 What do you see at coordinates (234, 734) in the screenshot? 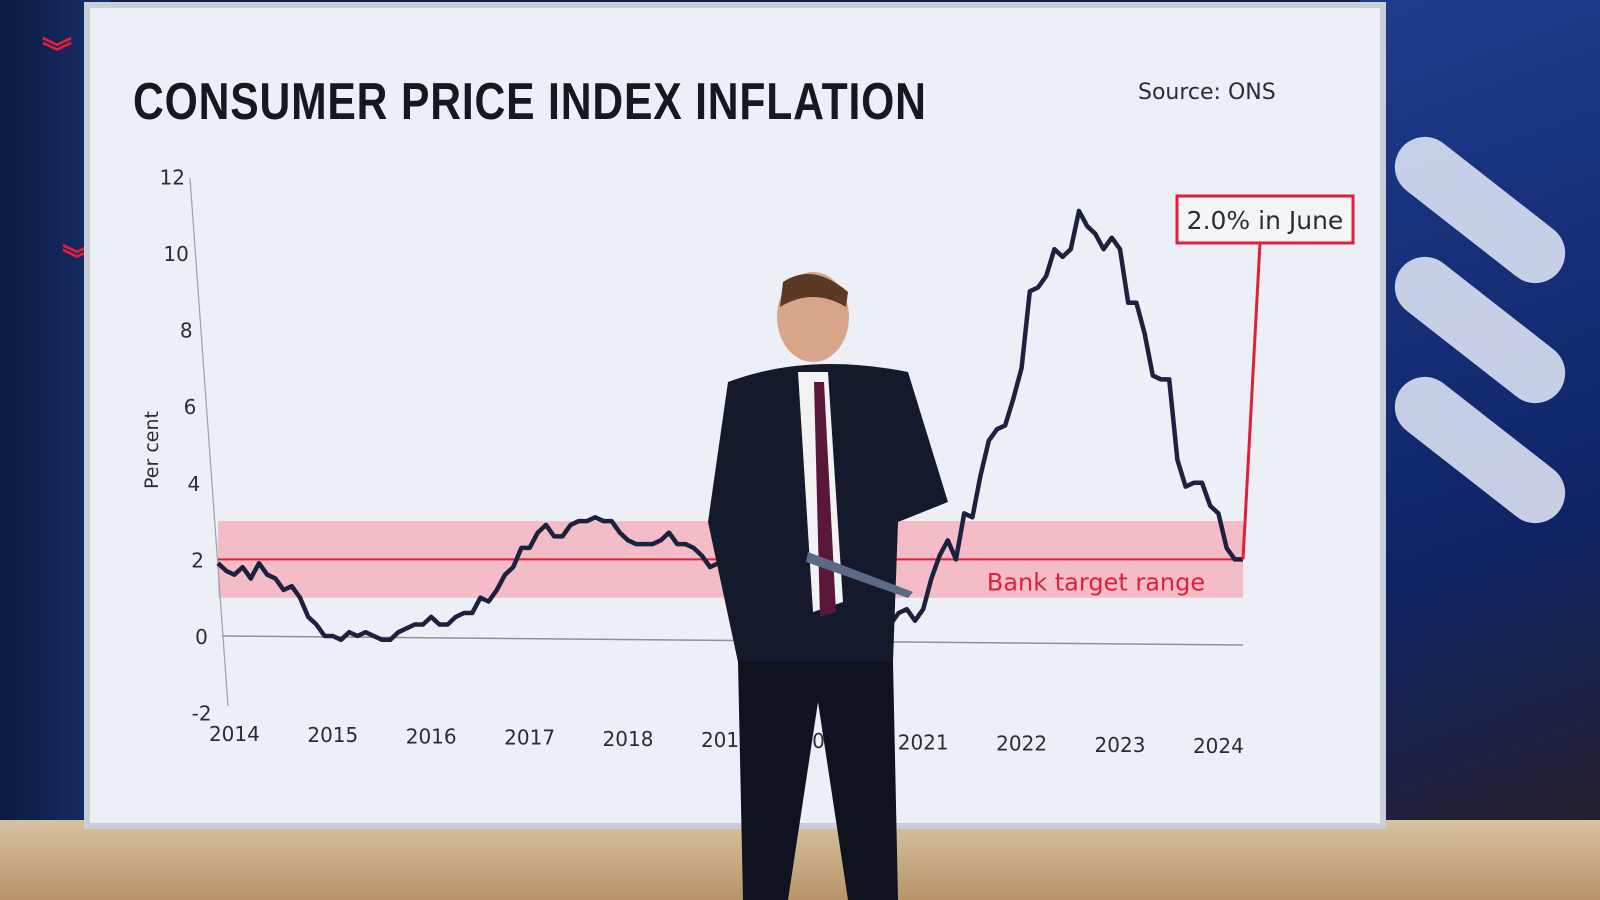
I see `x-tick-label: 2014` at bounding box center [234, 734].